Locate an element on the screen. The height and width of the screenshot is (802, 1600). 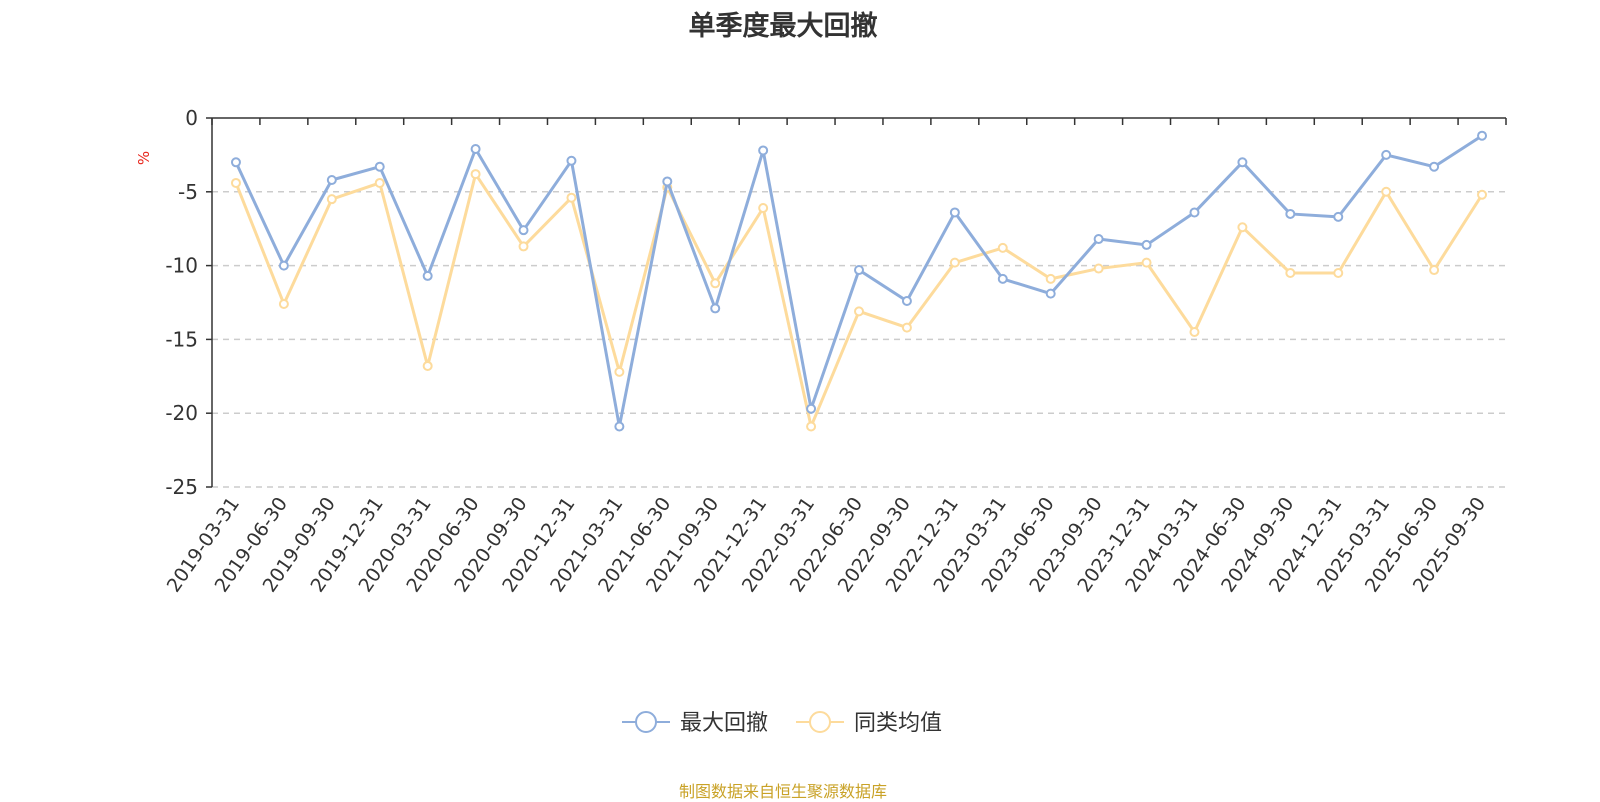
y-tick-label: -25 is located at coordinates (181, 487).